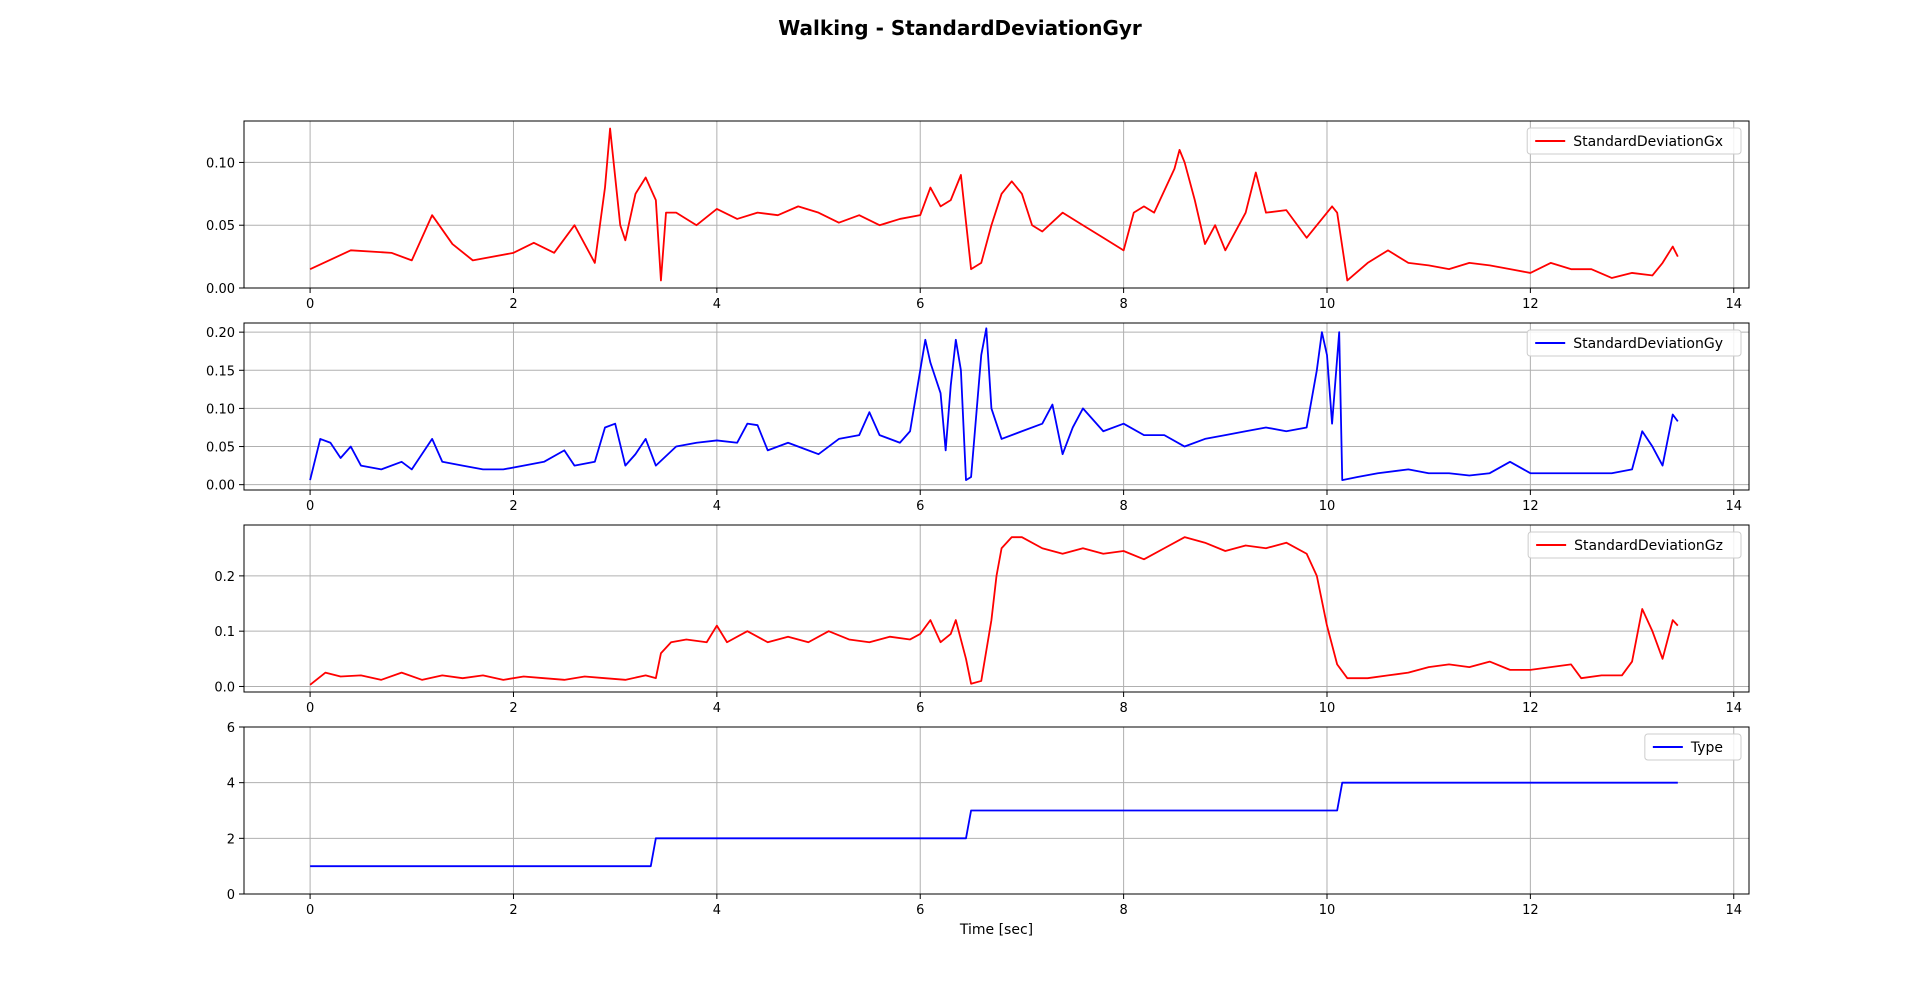 The height and width of the screenshot is (993, 1920). I want to click on legend: StandardDeviationGz, so click(1634, 545).